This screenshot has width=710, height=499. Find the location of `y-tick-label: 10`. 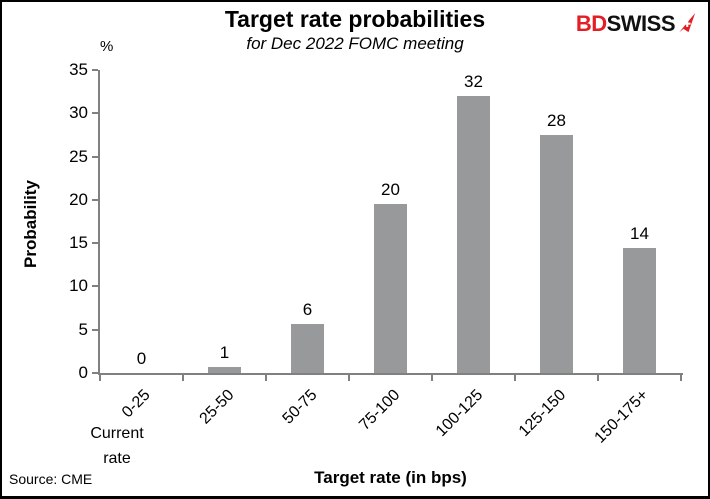

y-tick-label: 10 is located at coordinates (78, 286).